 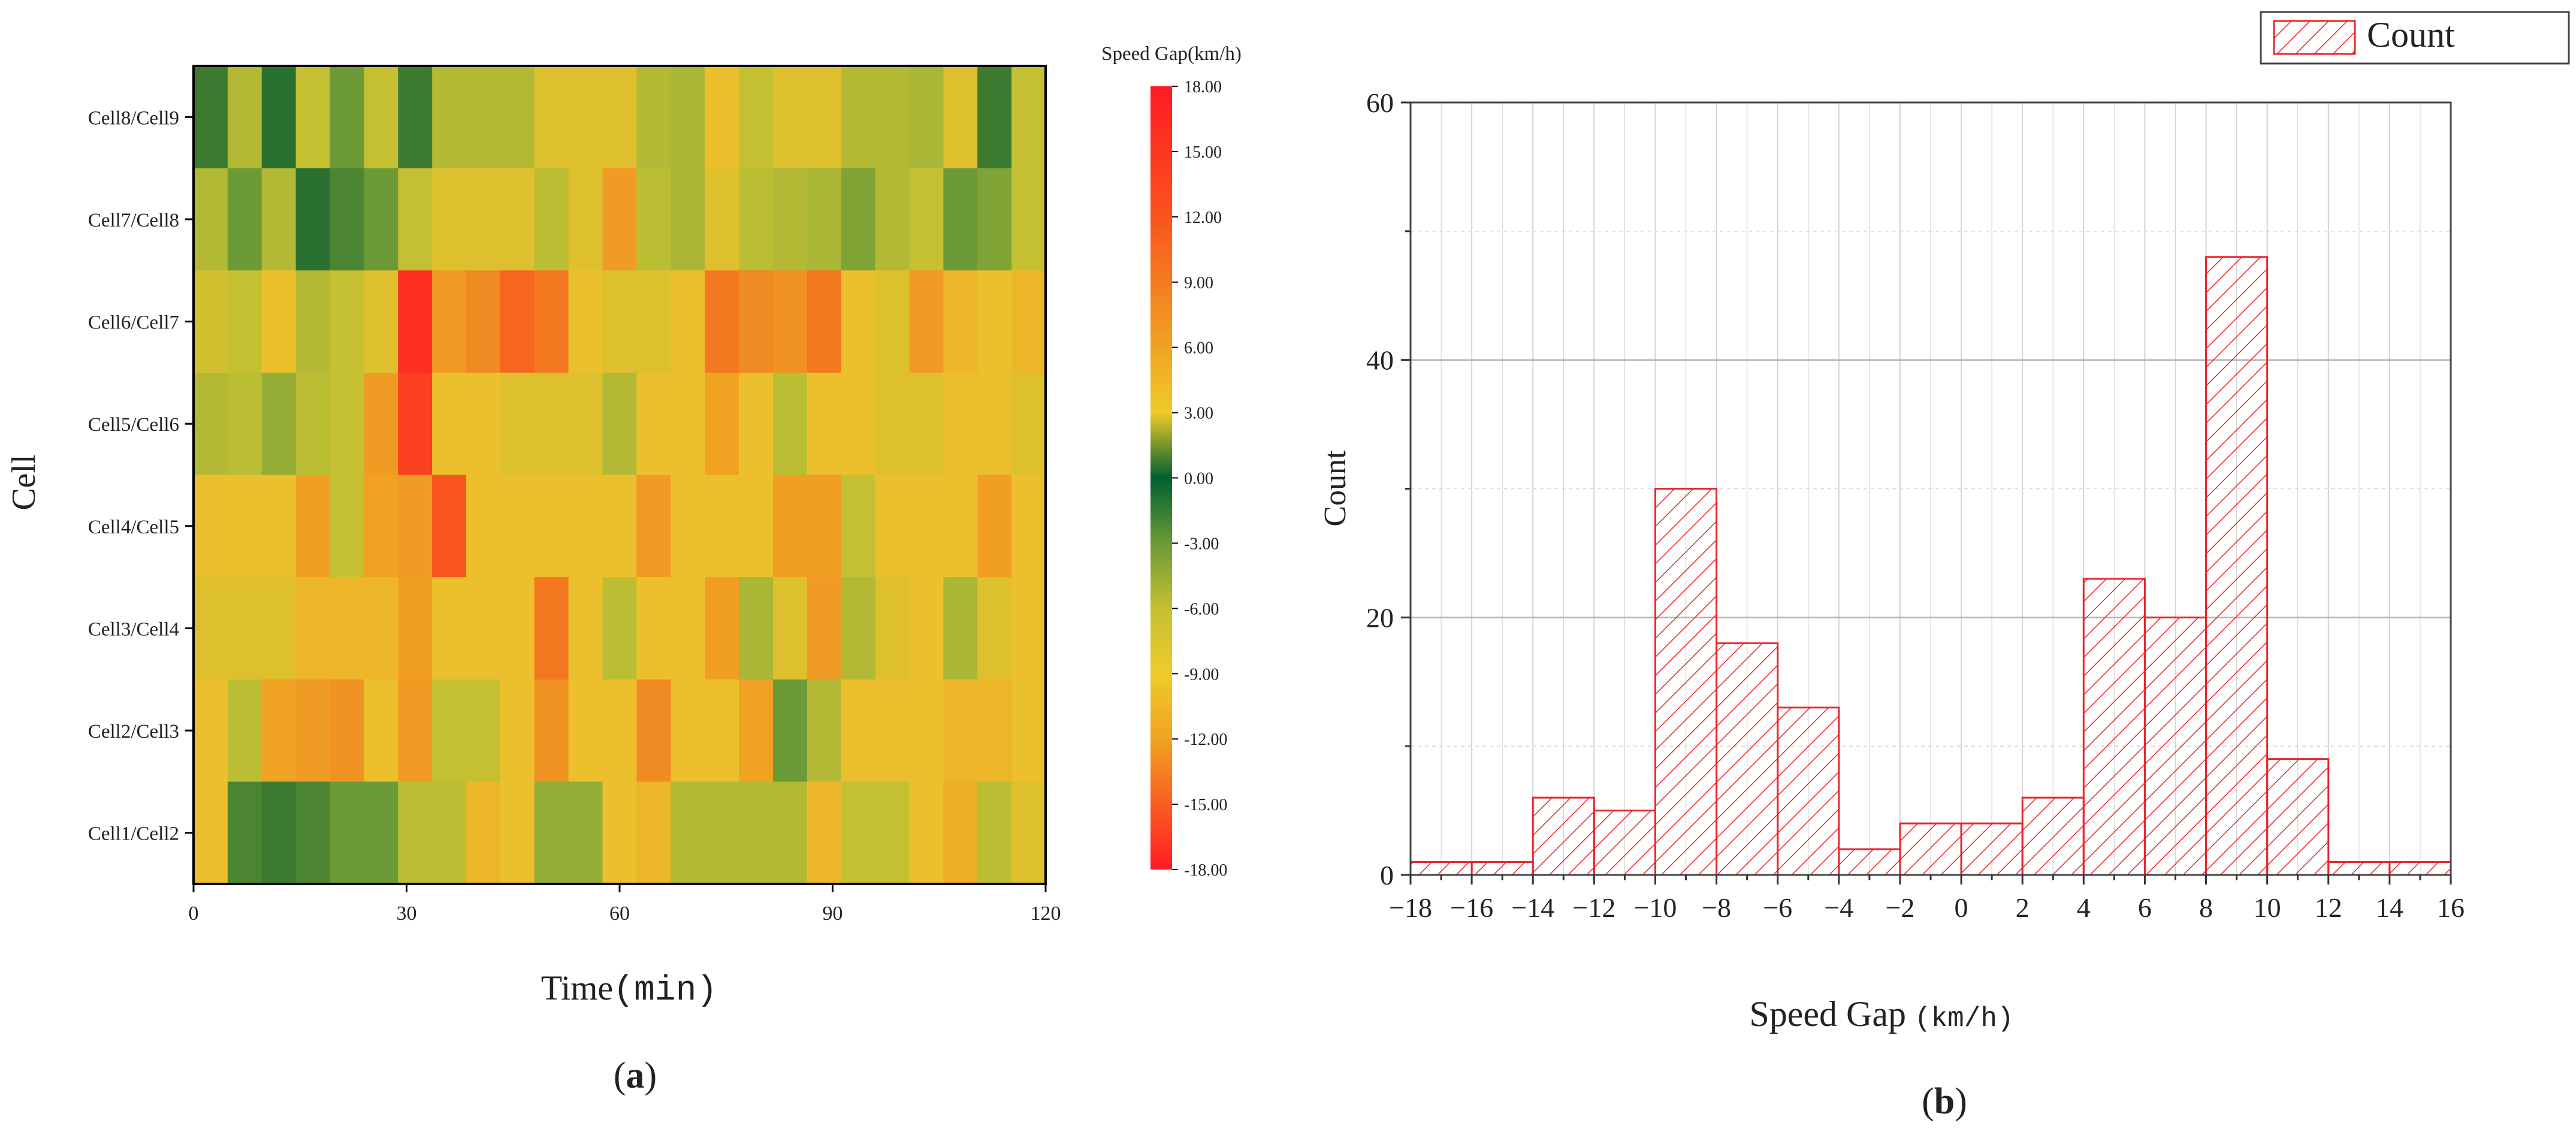 I want to click on histogram-x-tick-label: 0, so click(x=1962, y=907).